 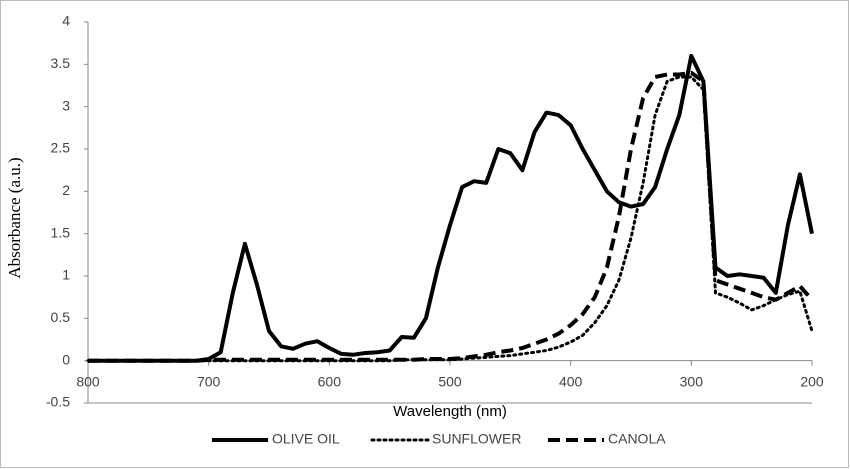 What do you see at coordinates (66, 275) in the screenshot?
I see `y-tick-label: 1` at bounding box center [66, 275].